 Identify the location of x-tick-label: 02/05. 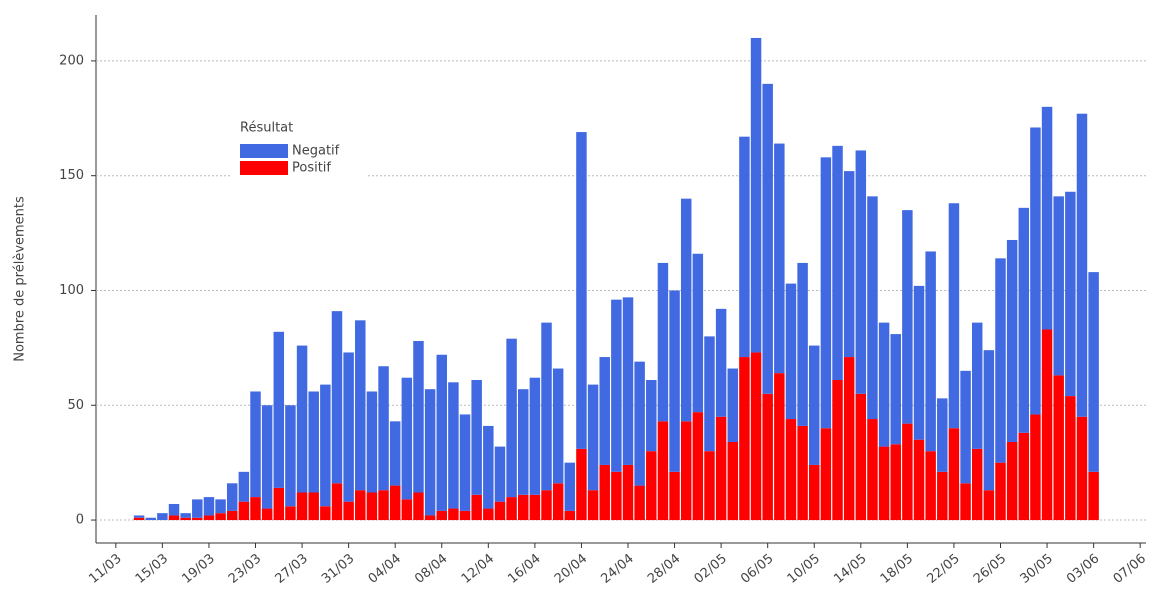
(711, 569).